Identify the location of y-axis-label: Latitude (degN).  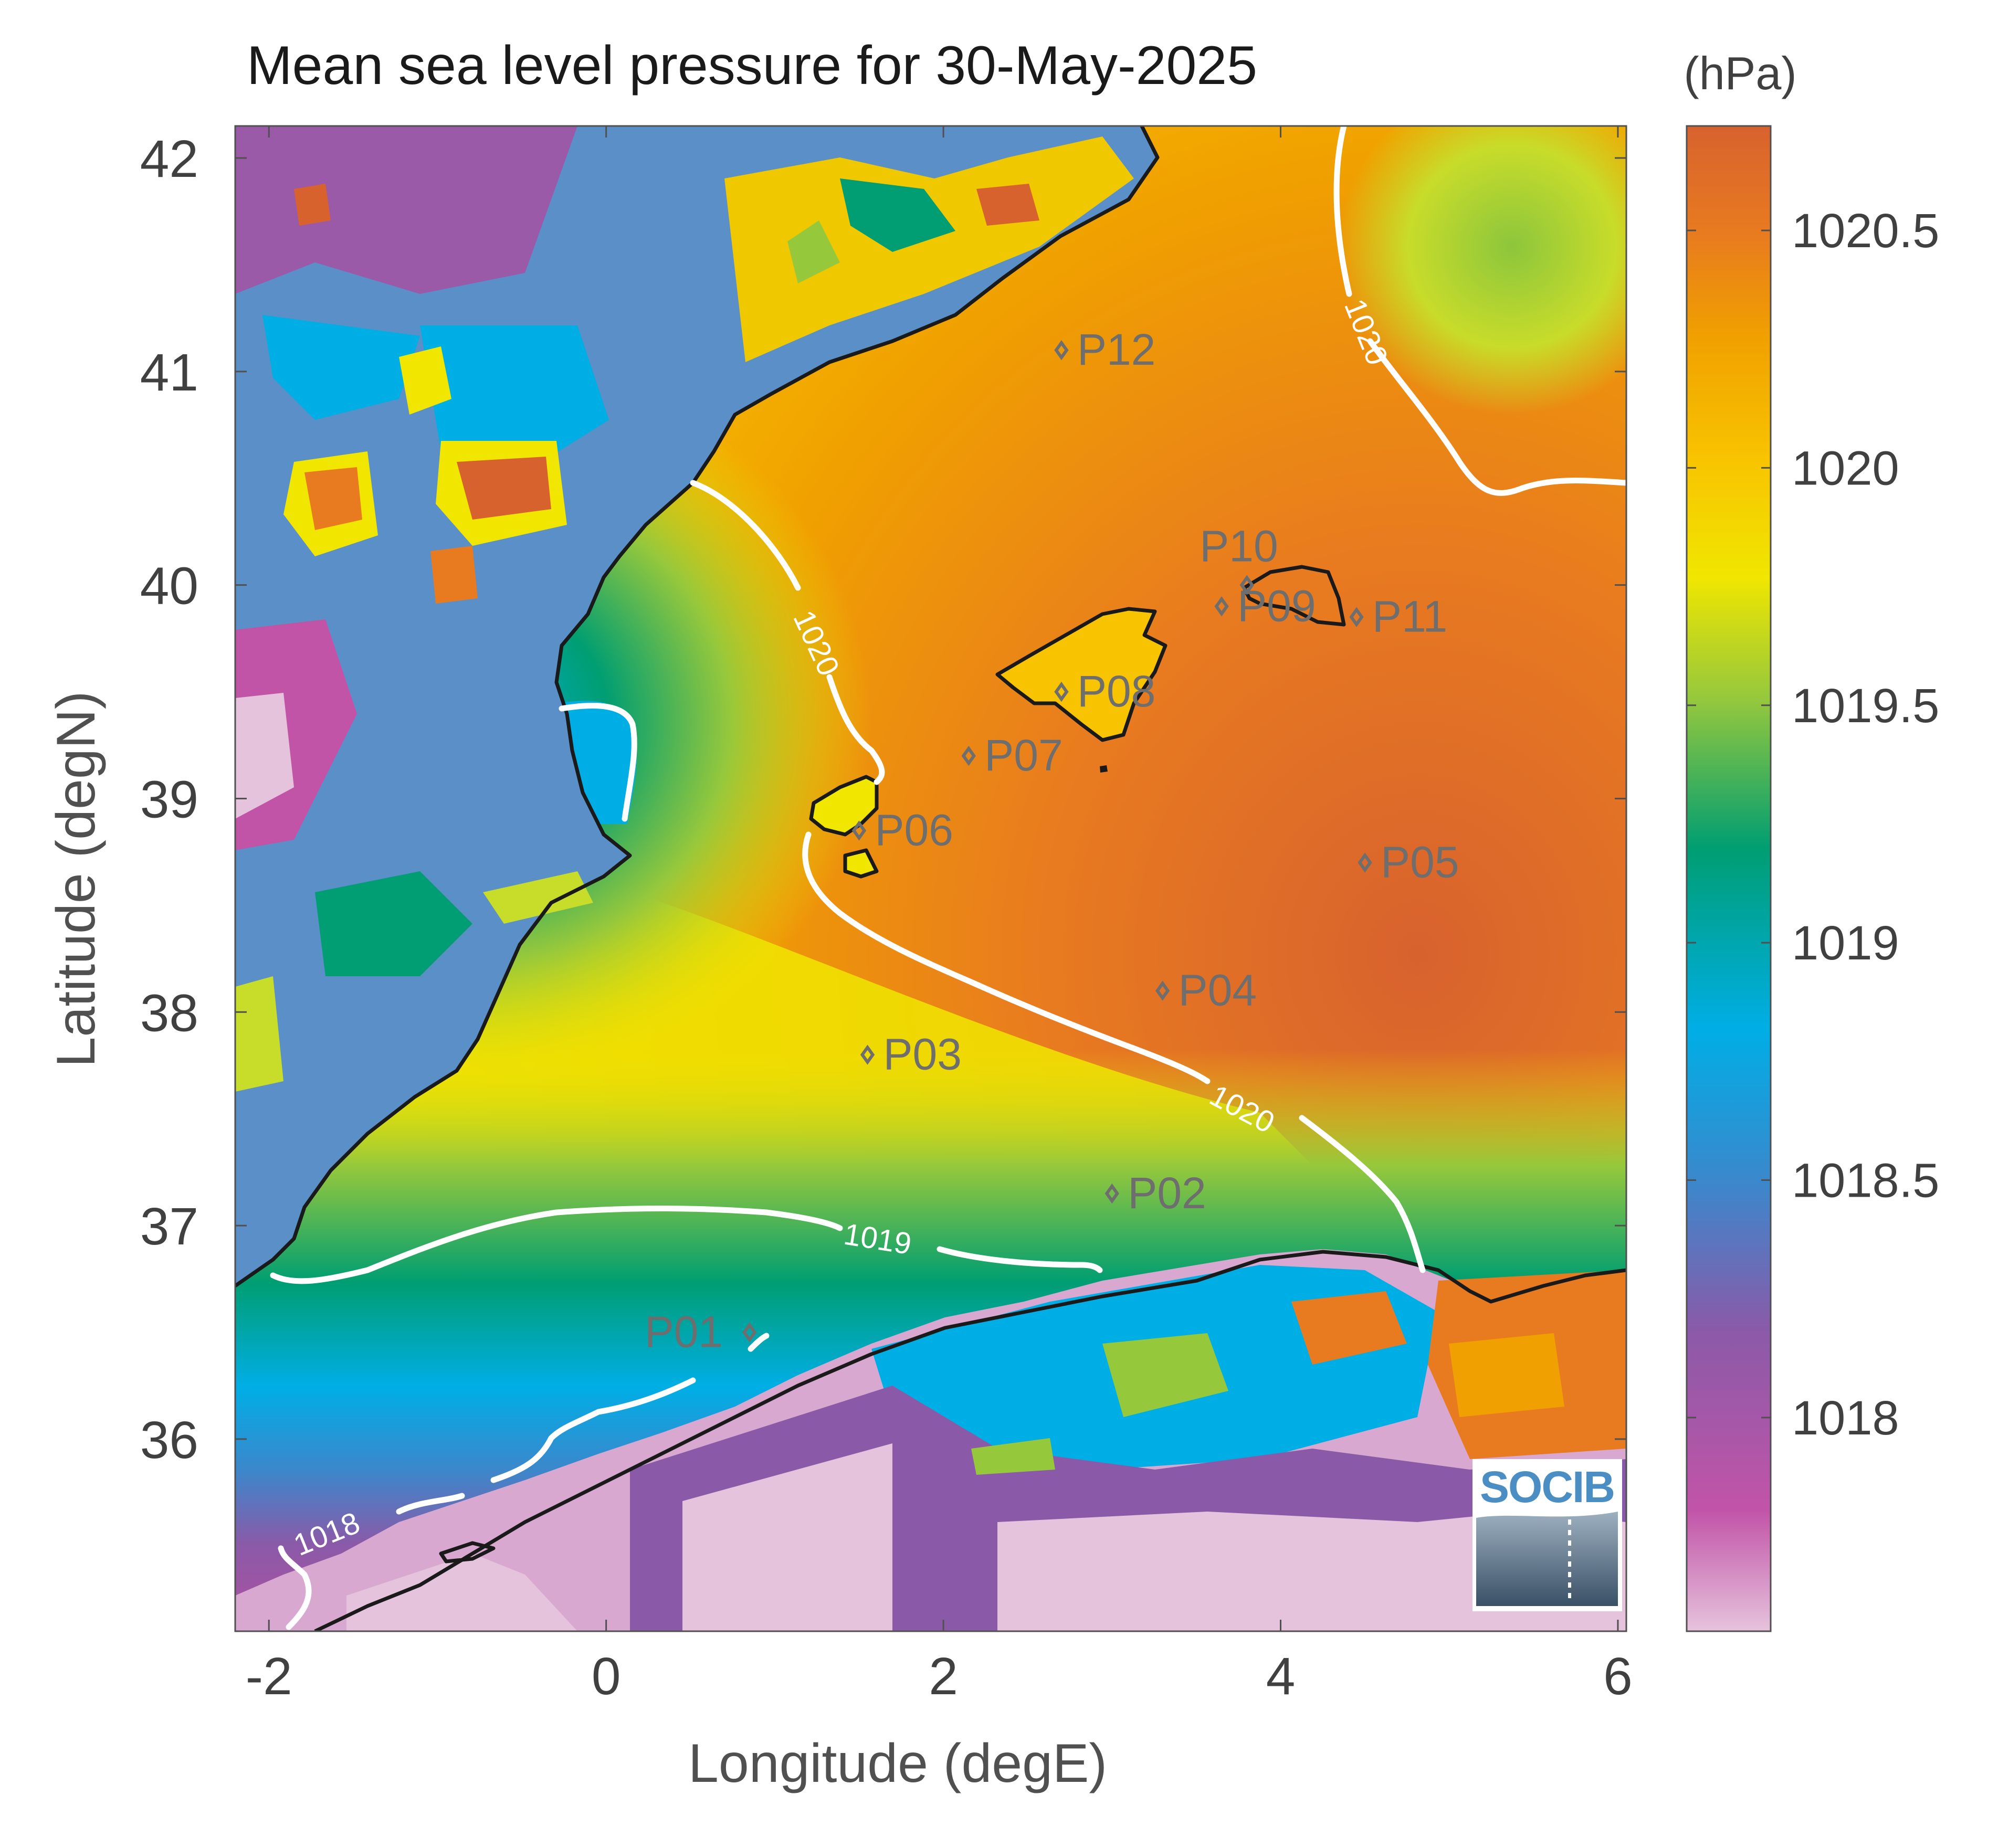
(76, 880).